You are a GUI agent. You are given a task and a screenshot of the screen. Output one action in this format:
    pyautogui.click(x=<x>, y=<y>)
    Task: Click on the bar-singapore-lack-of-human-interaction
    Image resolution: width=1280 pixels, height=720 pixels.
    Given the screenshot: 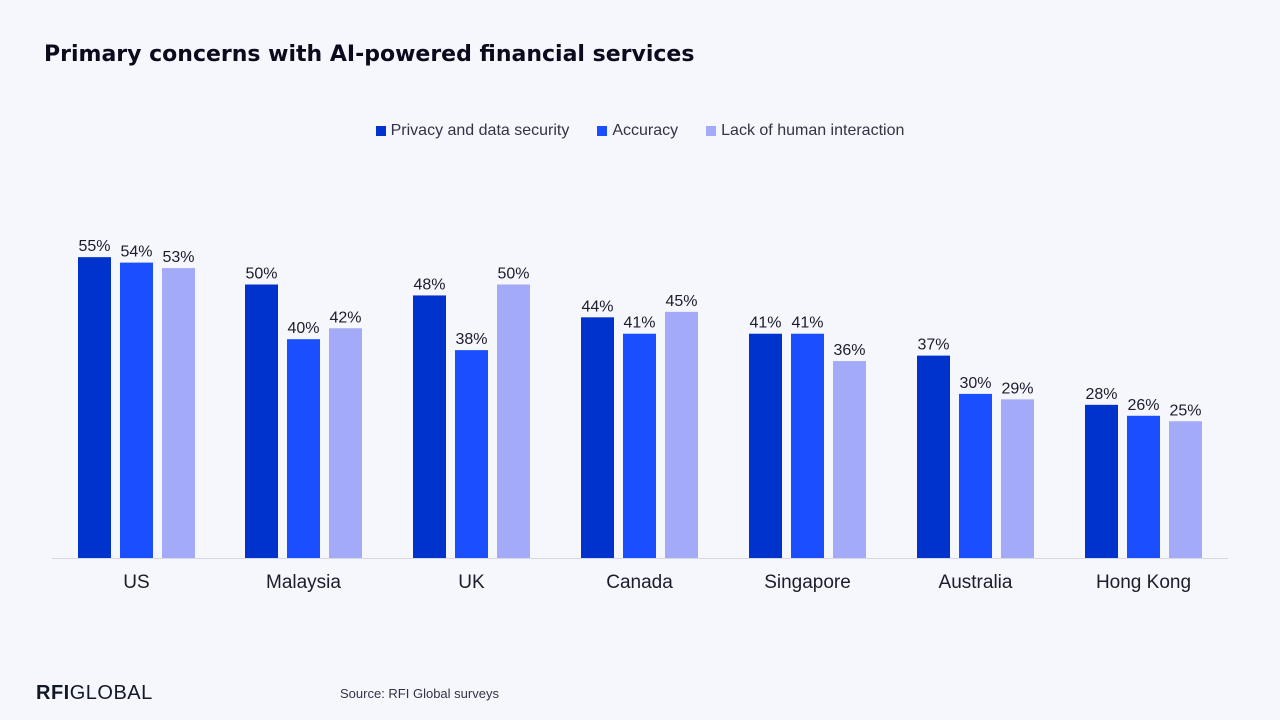 What is the action you would take?
    pyautogui.click(x=849, y=459)
    